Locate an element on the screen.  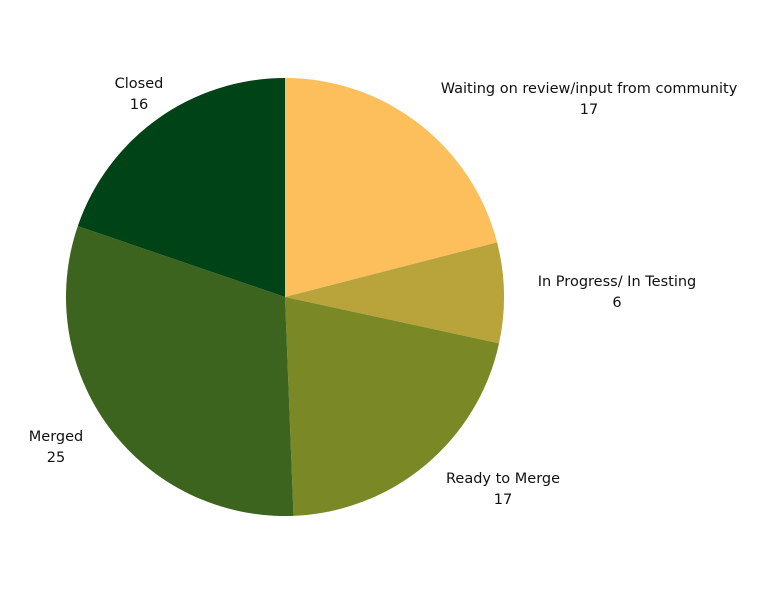
slice-value: 16 is located at coordinates (139, 105).